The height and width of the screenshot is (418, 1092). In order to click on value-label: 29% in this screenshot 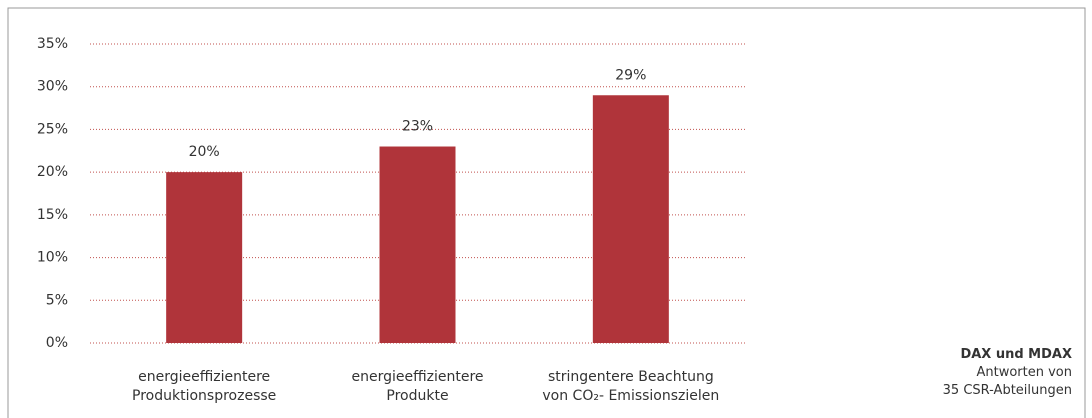, I will do `click(630, 75)`.